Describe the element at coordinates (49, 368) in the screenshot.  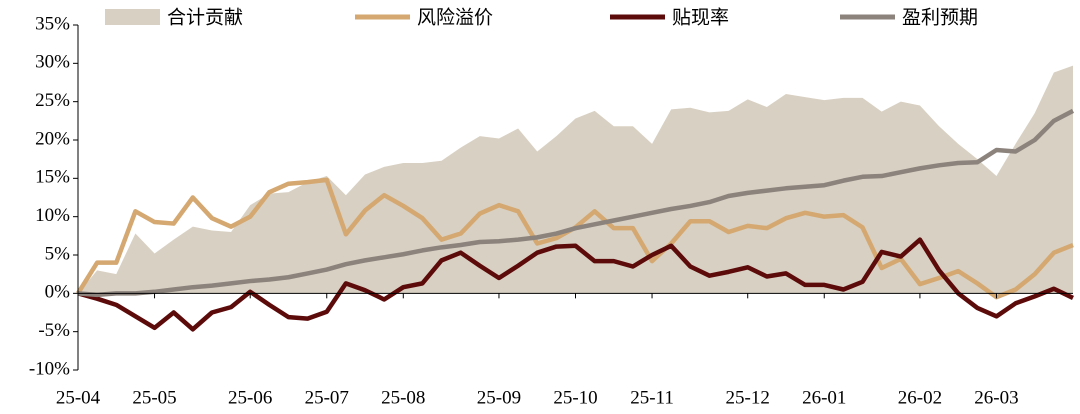
I see `y-tick-label: -10%` at that location.